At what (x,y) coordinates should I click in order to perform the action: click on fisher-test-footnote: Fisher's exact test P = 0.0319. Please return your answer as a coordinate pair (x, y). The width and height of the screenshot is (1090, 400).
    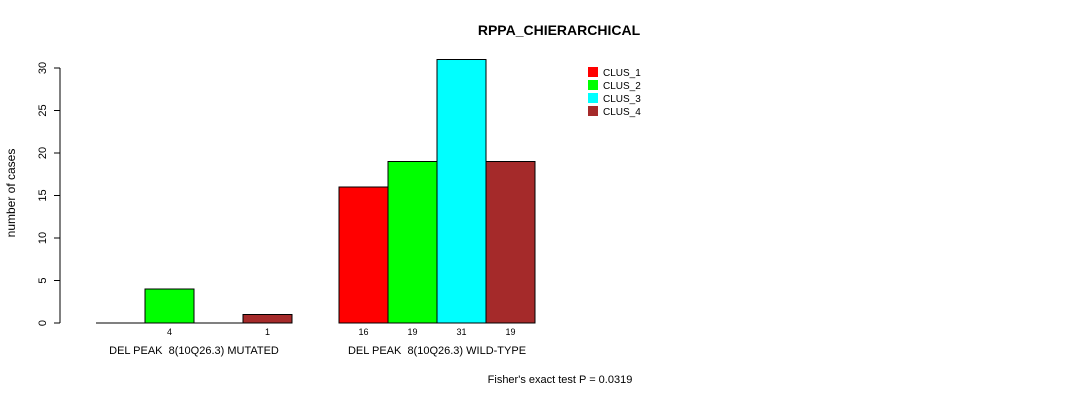
    Looking at the image, I should click on (560, 380).